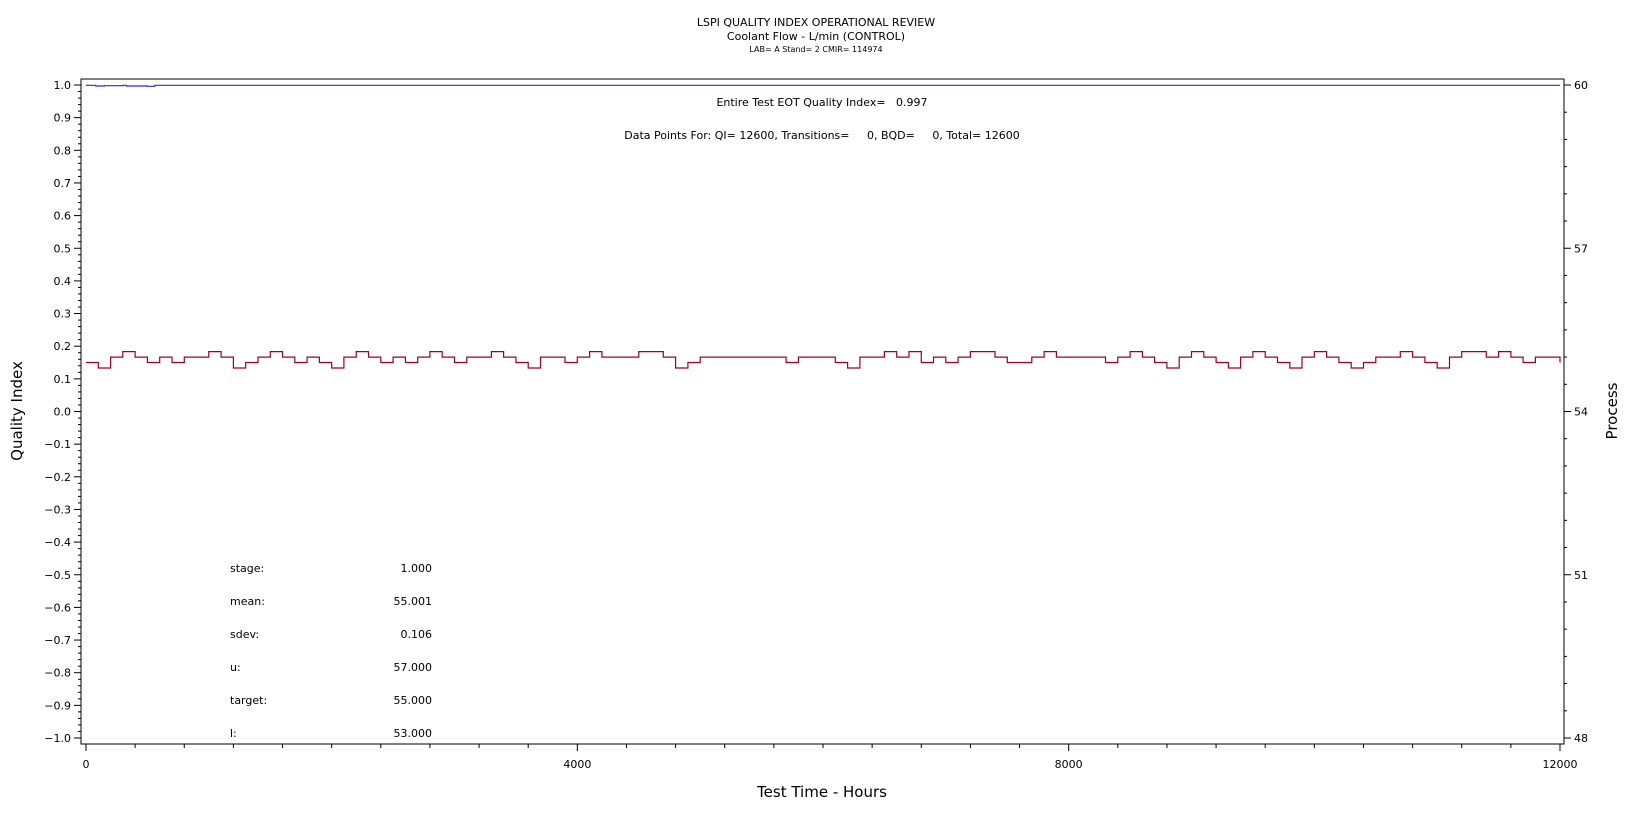  What do you see at coordinates (413, 700) in the screenshot?
I see `stat-value: 55.000` at bounding box center [413, 700].